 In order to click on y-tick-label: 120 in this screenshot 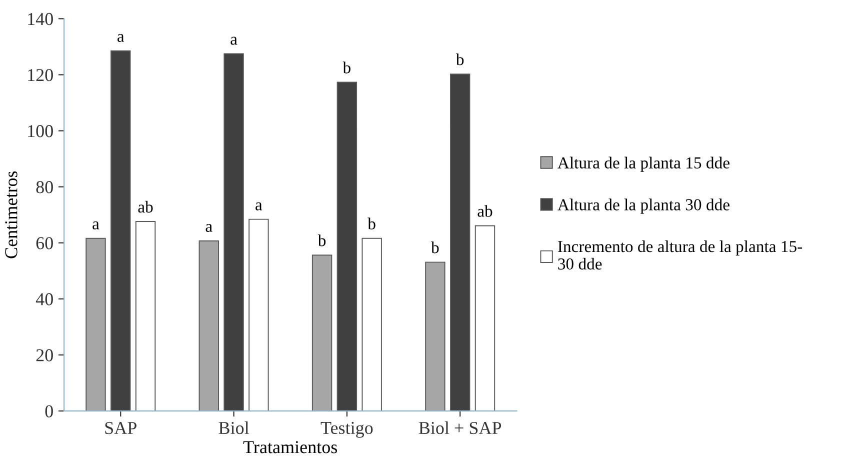, I will do `click(40, 75)`.